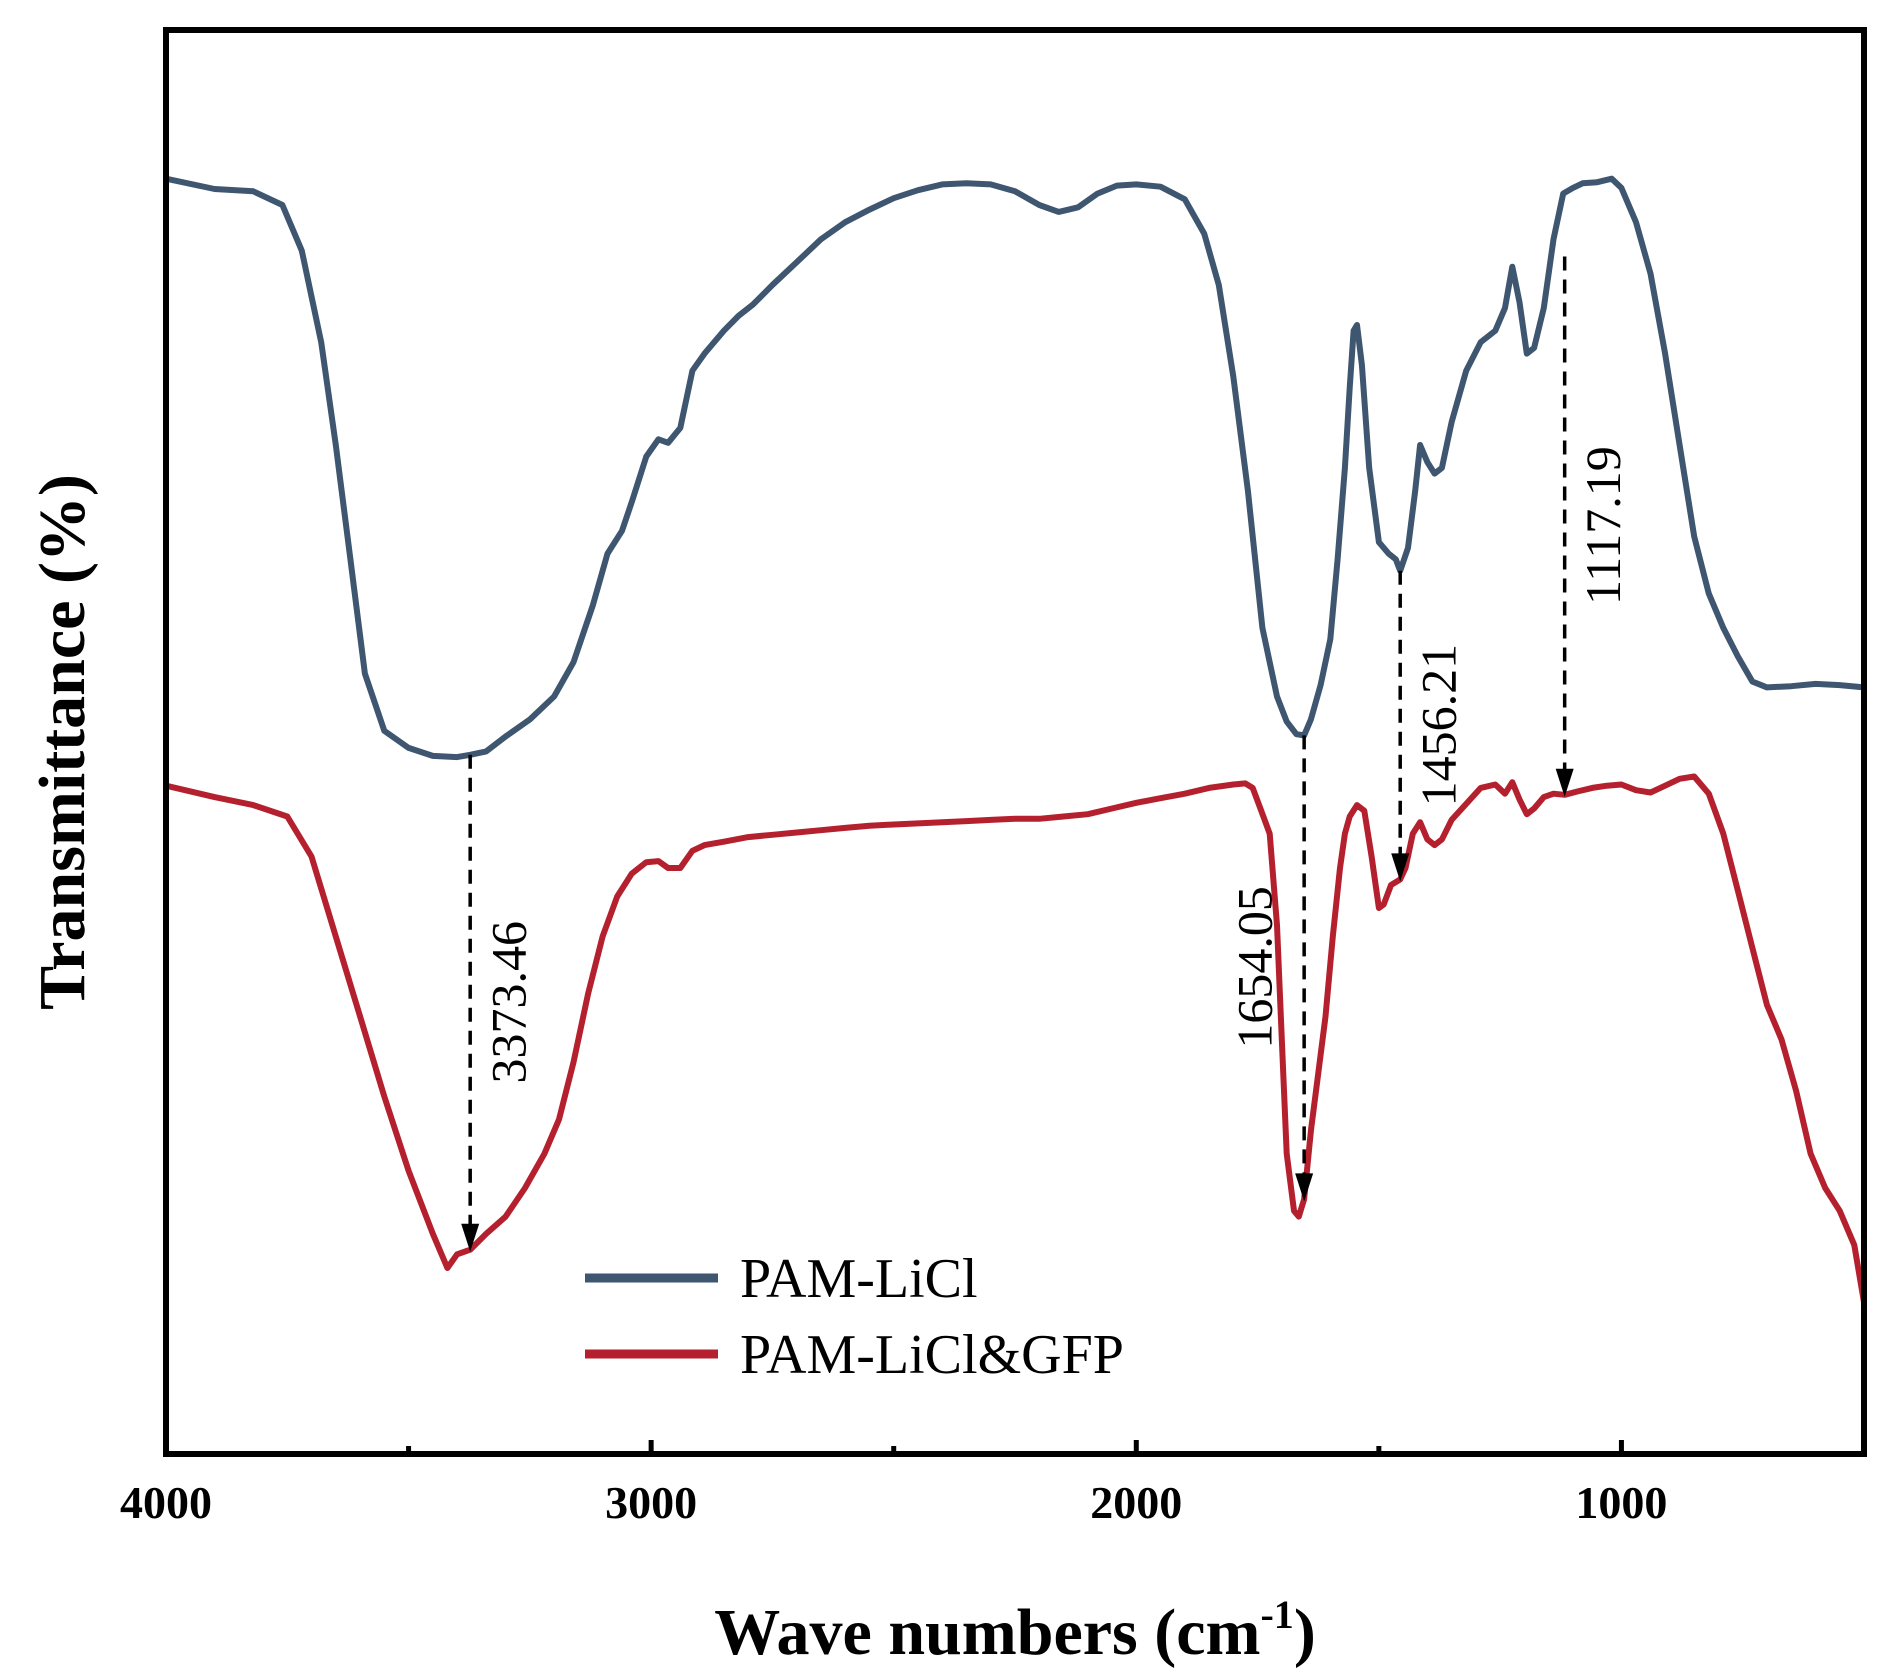 This screenshot has width=1890, height=1680. What do you see at coordinates (1621, 1502) in the screenshot?
I see `x-tick-label: 1000` at bounding box center [1621, 1502].